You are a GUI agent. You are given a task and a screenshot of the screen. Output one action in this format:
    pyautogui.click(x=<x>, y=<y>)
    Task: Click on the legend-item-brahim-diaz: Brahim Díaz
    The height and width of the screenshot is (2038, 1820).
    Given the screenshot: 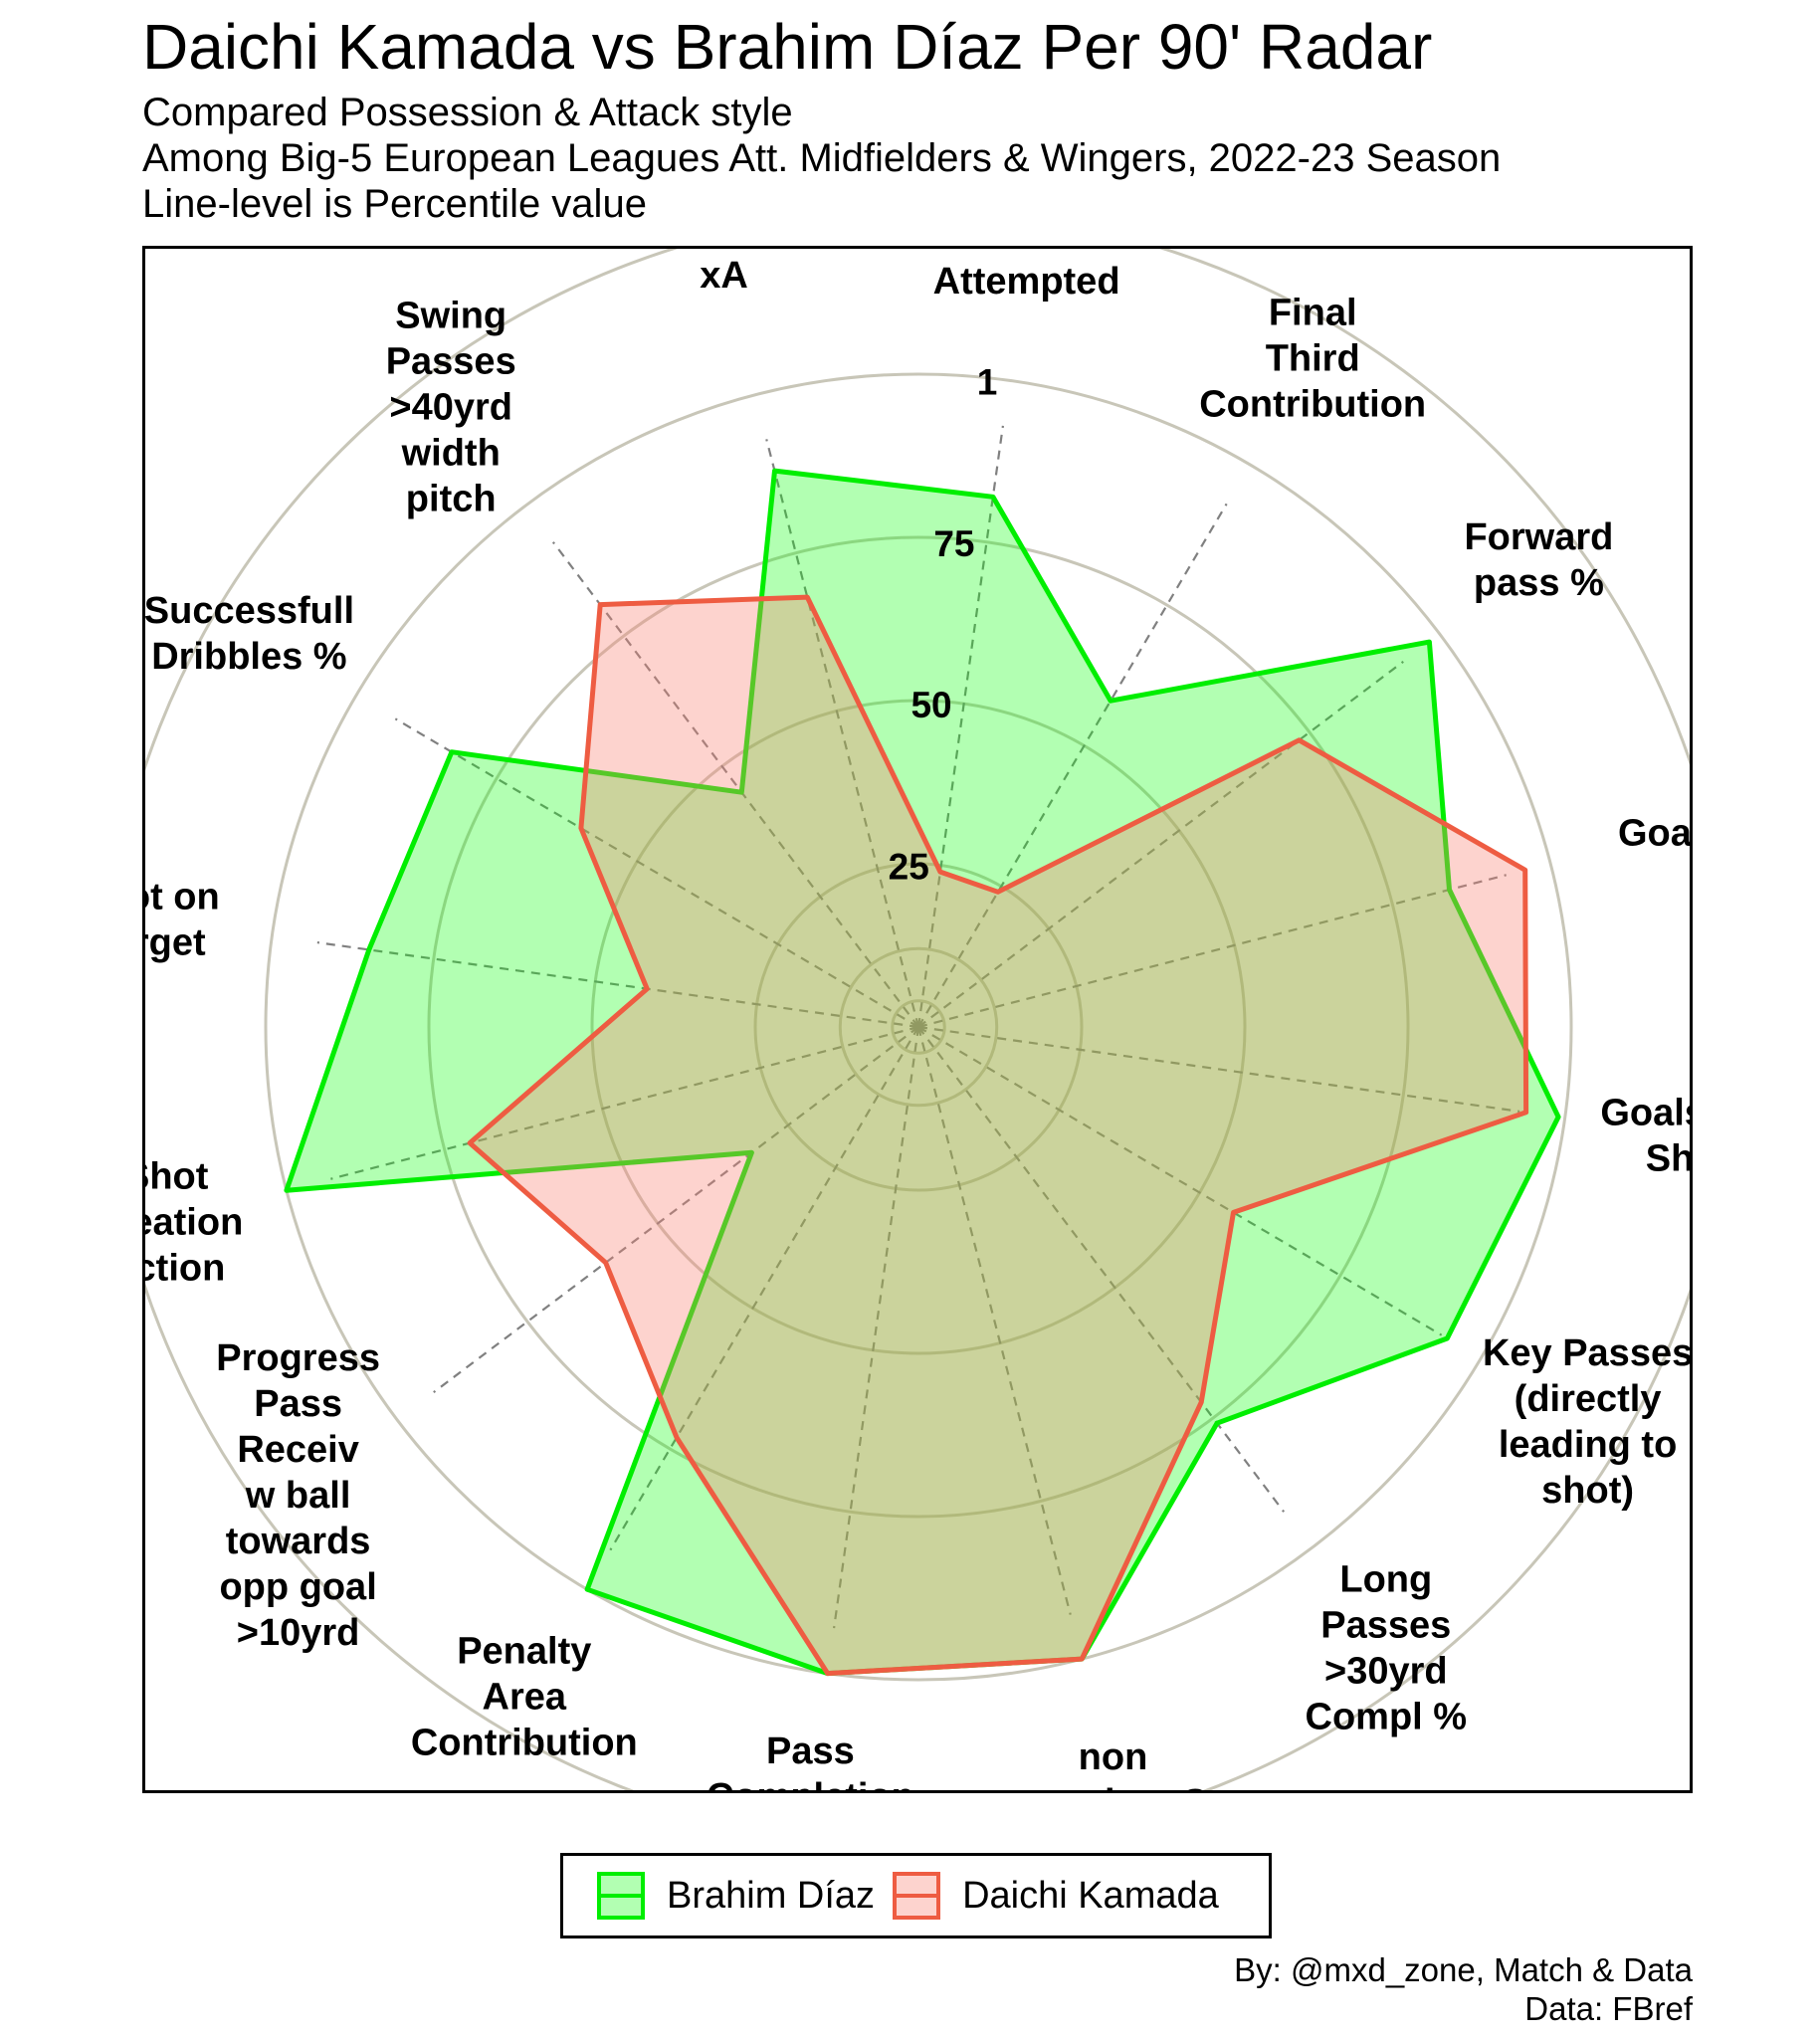 What is the action you would take?
    pyautogui.click(x=736, y=1896)
    